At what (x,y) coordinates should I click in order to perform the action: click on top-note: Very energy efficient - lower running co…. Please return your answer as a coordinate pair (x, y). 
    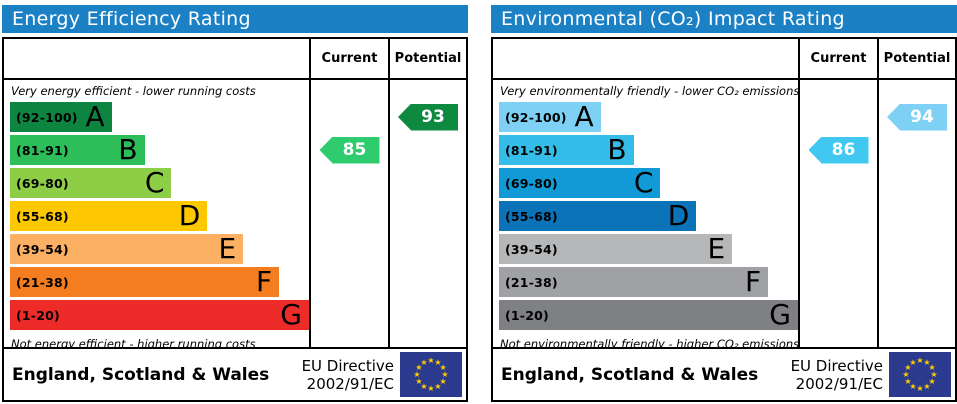
    Looking at the image, I should click on (133, 91).